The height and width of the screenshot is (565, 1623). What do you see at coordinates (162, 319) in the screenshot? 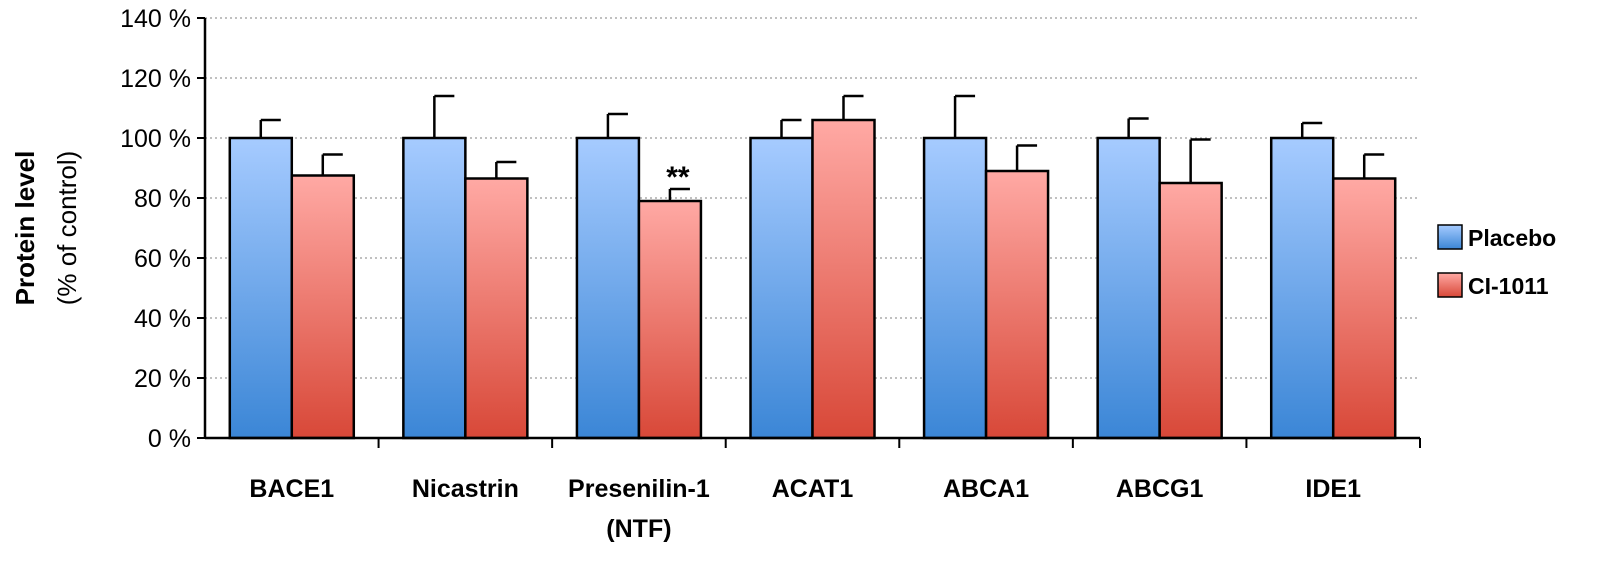
I see `y-tick-label: 40 %` at bounding box center [162, 319].